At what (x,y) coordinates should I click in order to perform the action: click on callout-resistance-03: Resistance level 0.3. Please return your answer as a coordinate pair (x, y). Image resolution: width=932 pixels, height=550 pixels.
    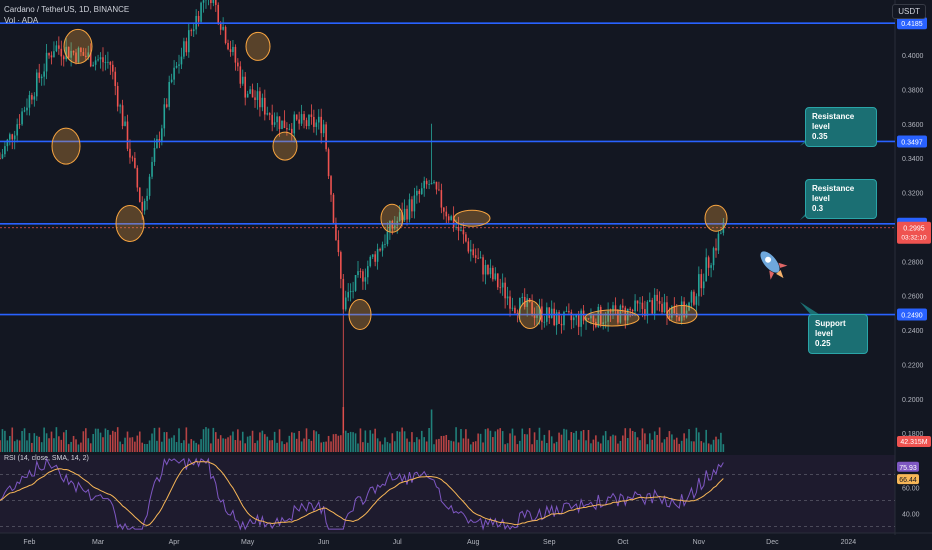
    Looking at the image, I should click on (841, 199).